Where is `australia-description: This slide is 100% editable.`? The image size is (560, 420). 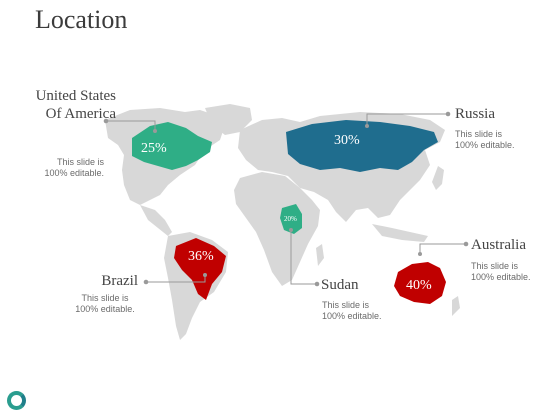
australia-description: This slide is 100% editable. is located at coordinates (501, 272).